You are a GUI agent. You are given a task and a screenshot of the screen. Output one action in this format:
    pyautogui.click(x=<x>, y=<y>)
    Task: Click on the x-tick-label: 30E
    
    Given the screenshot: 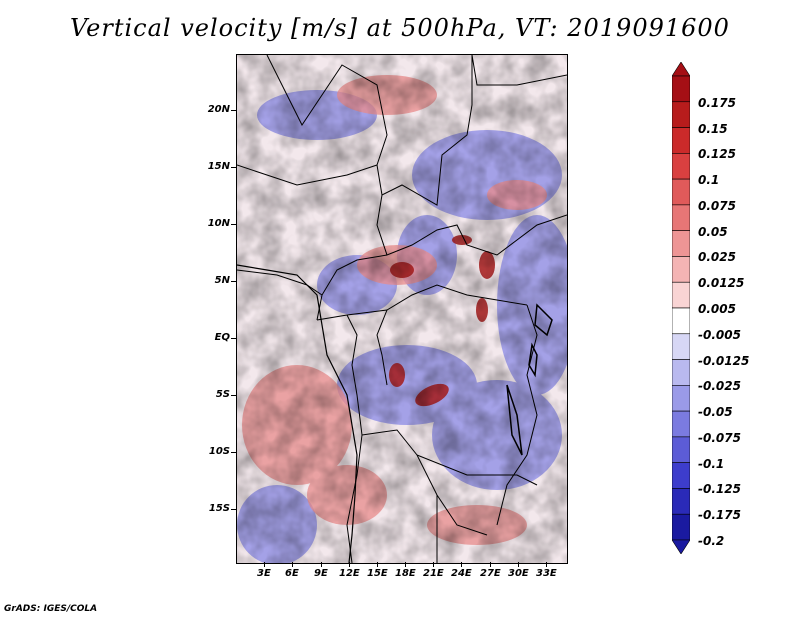 What is the action you would take?
    pyautogui.click(x=518, y=573)
    